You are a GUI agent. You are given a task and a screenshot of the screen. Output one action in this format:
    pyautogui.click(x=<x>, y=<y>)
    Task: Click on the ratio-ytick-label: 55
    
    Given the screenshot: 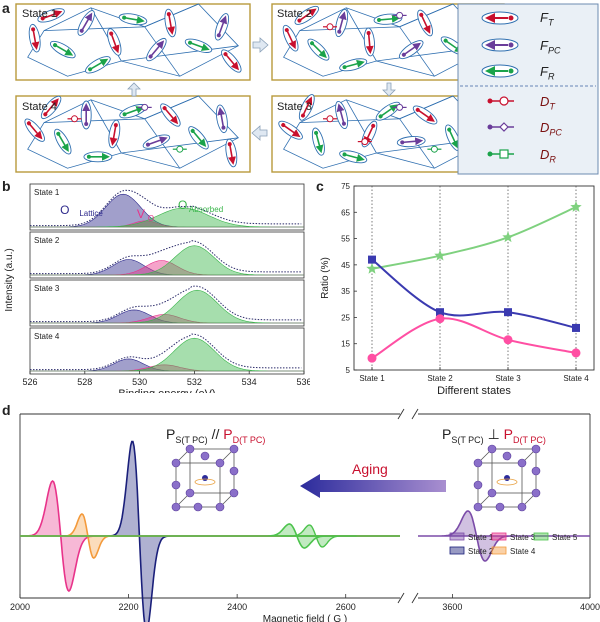 What is the action you would take?
    pyautogui.click(x=345, y=239)
    